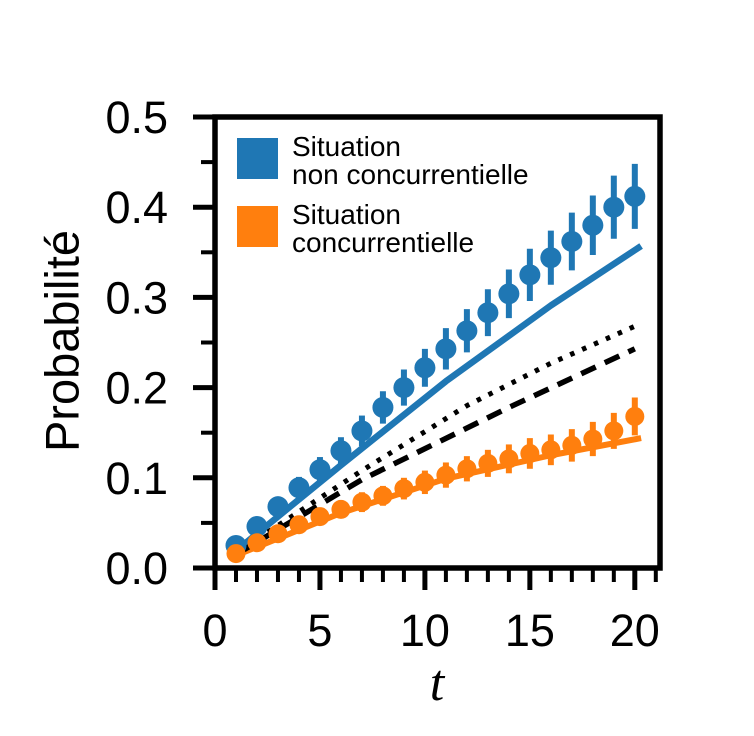  I want to click on legend-item-non-concurrentielle: Situation non concurrentielle, so click(383, 160).